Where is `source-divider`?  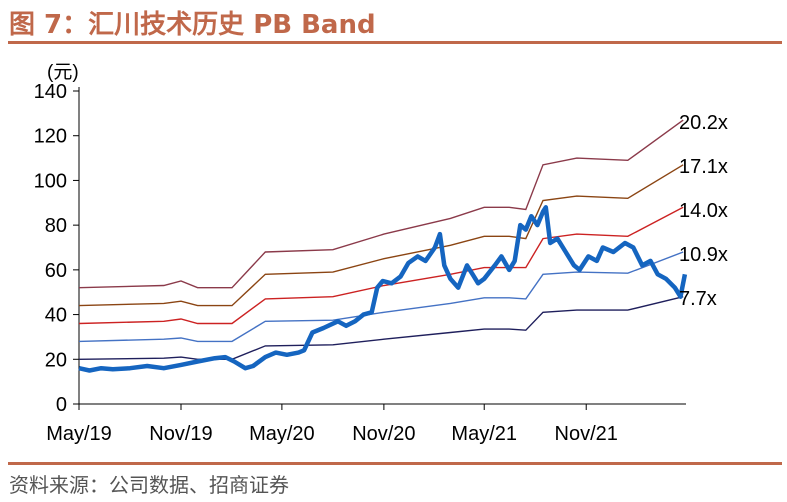 source-divider is located at coordinates (395, 463).